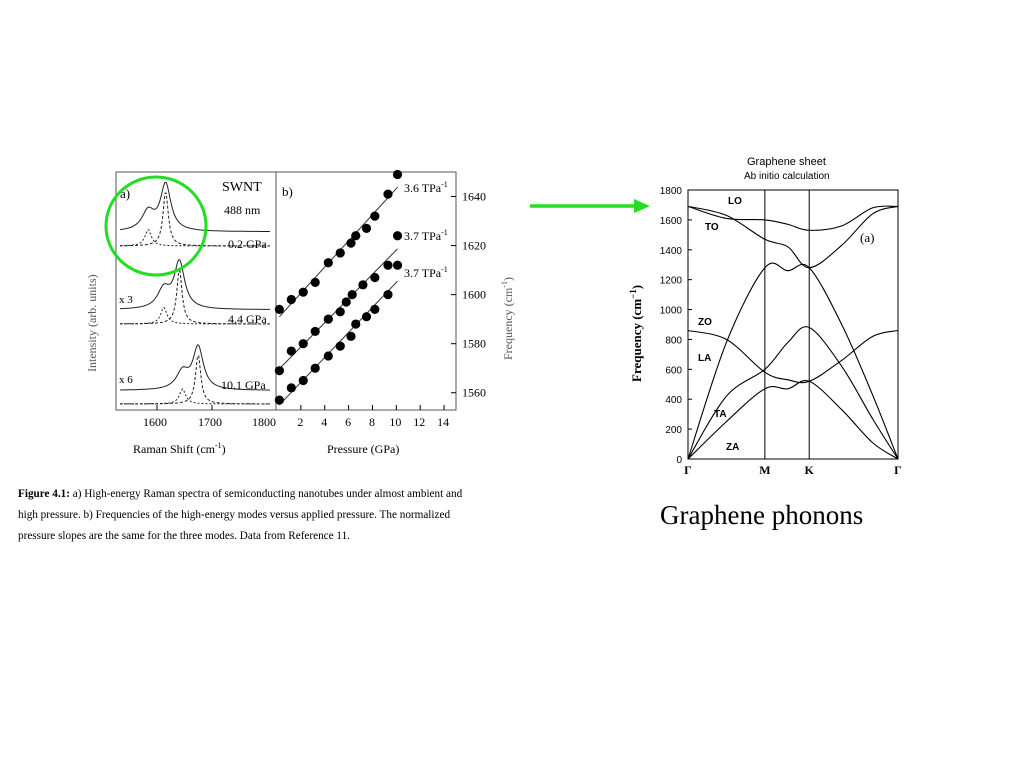 The width and height of the screenshot is (1024, 768). I want to click on graphene-ytick-2: 400, so click(673, 400).